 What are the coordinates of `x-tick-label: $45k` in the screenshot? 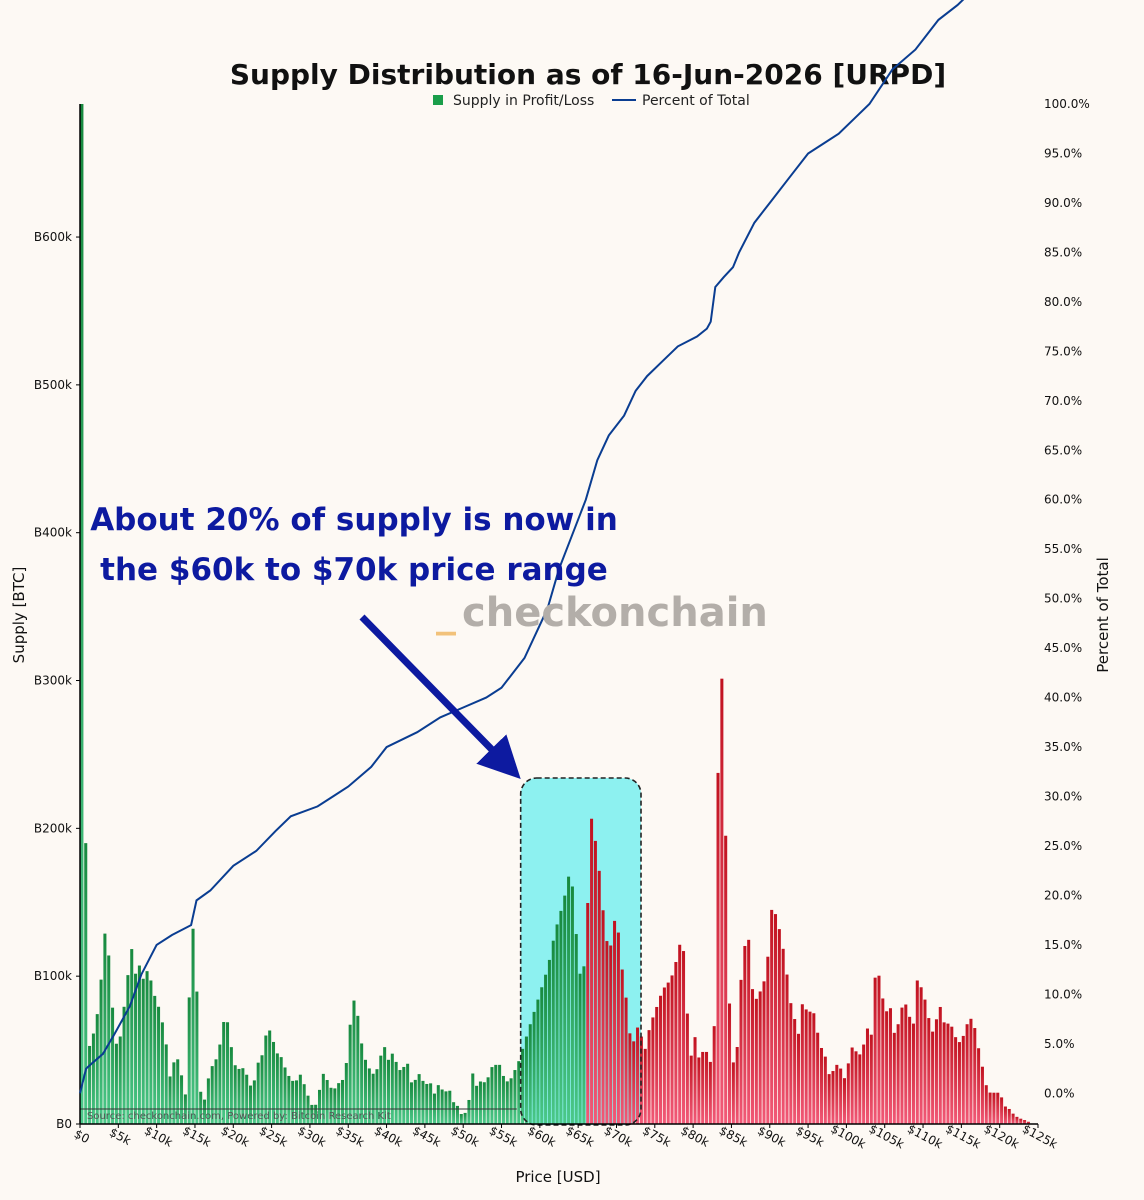 It's located at (426, 1136).